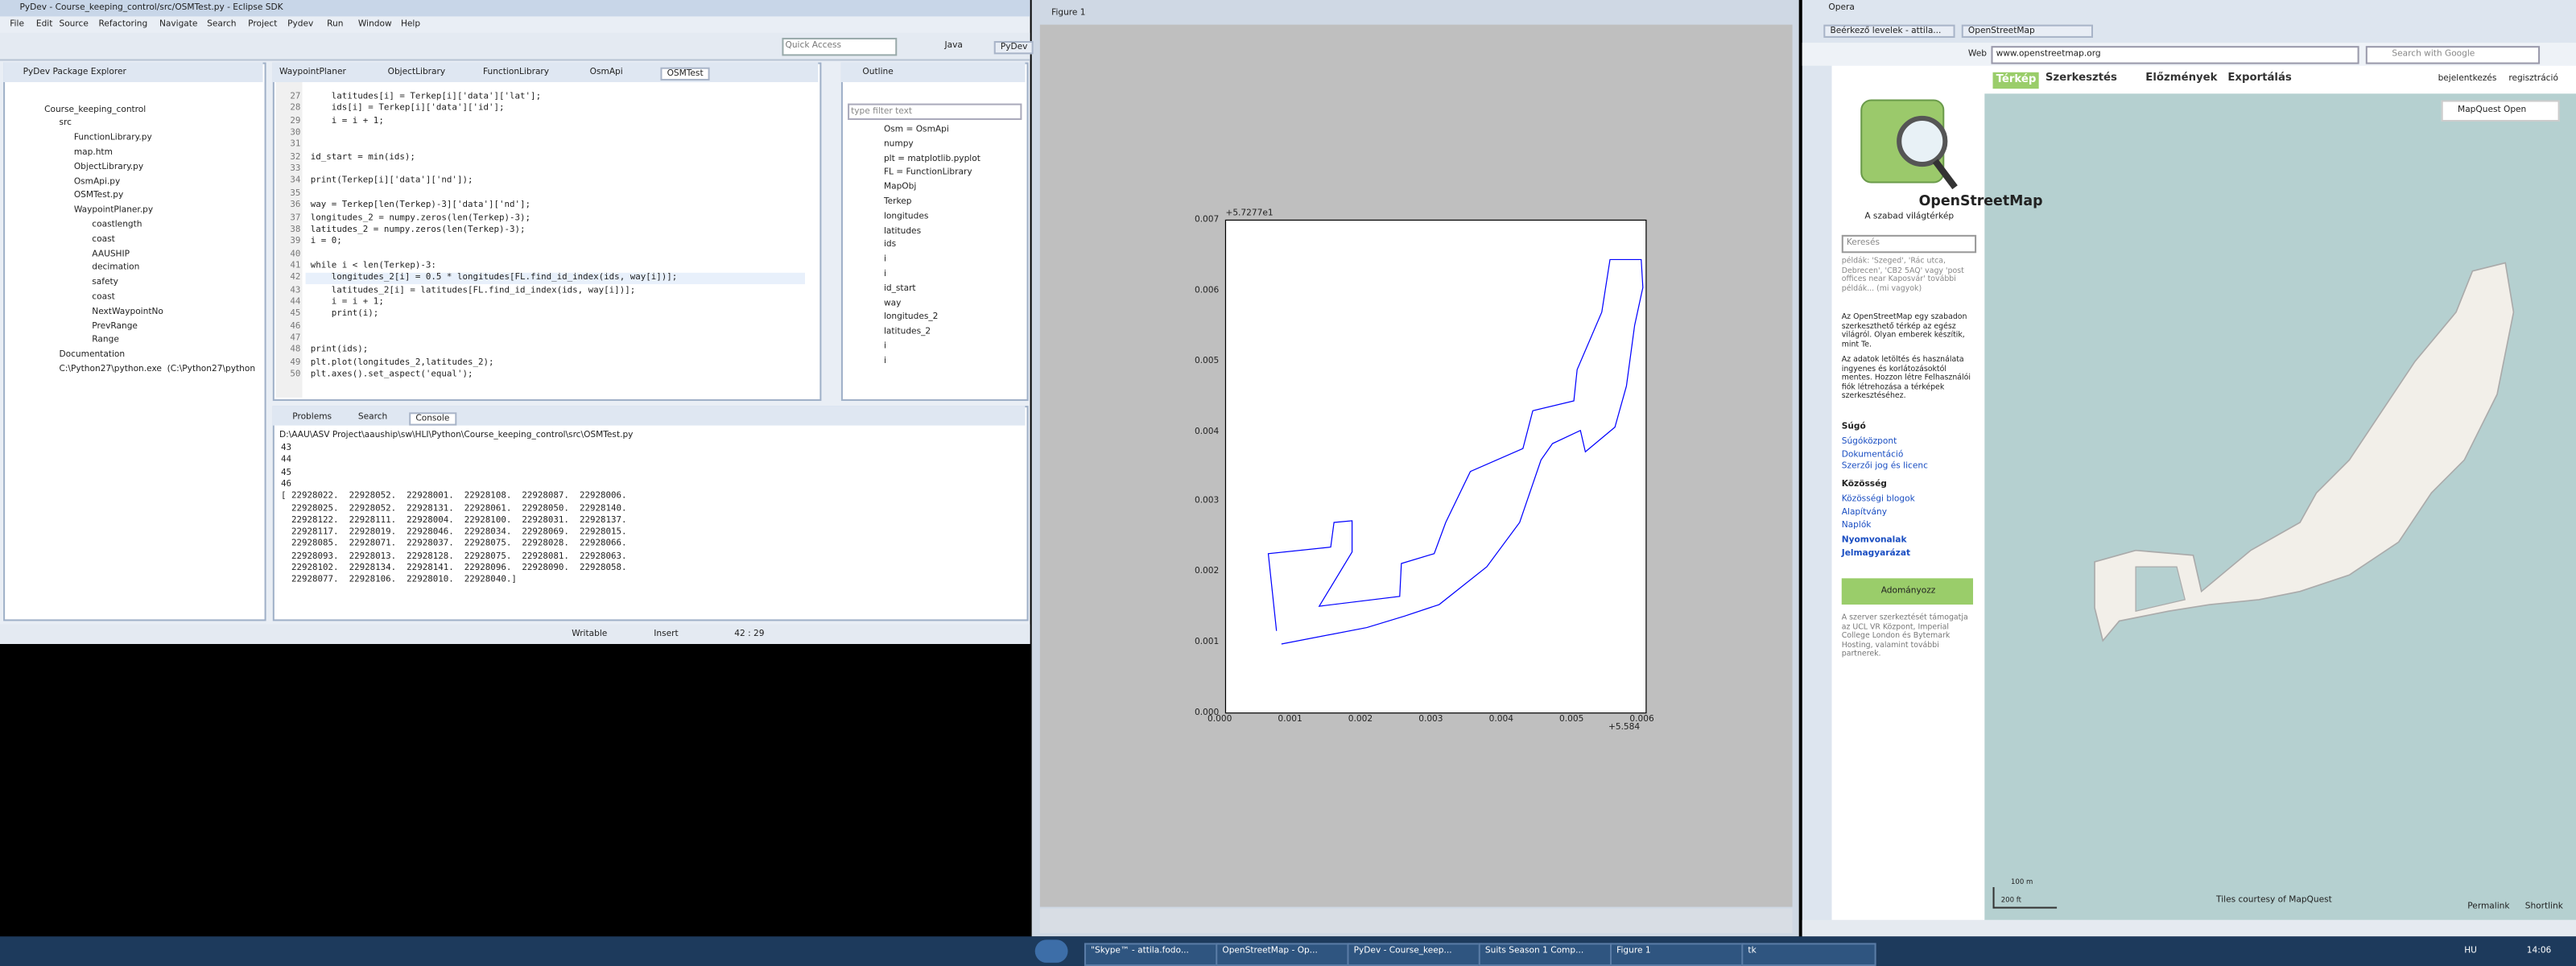 Image resolution: width=2576 pixels, height=966 pixels. I want to click on tree-item: Range, so click(106, 340).